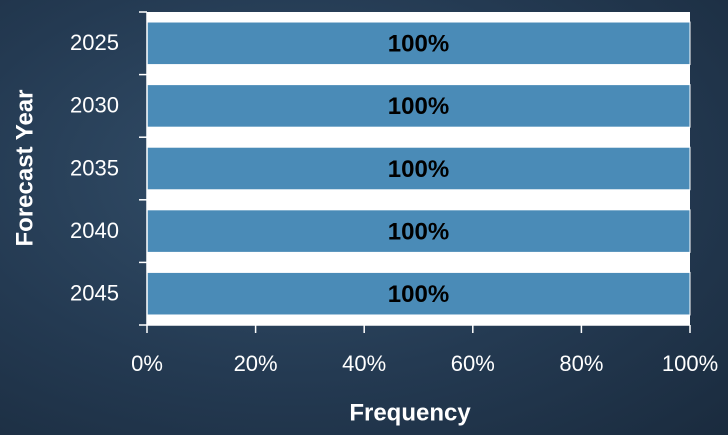 Image resolution: width=728 pixels, height=435 pixels. I want to click on x-tick-label: 0%, so click(147, 363).